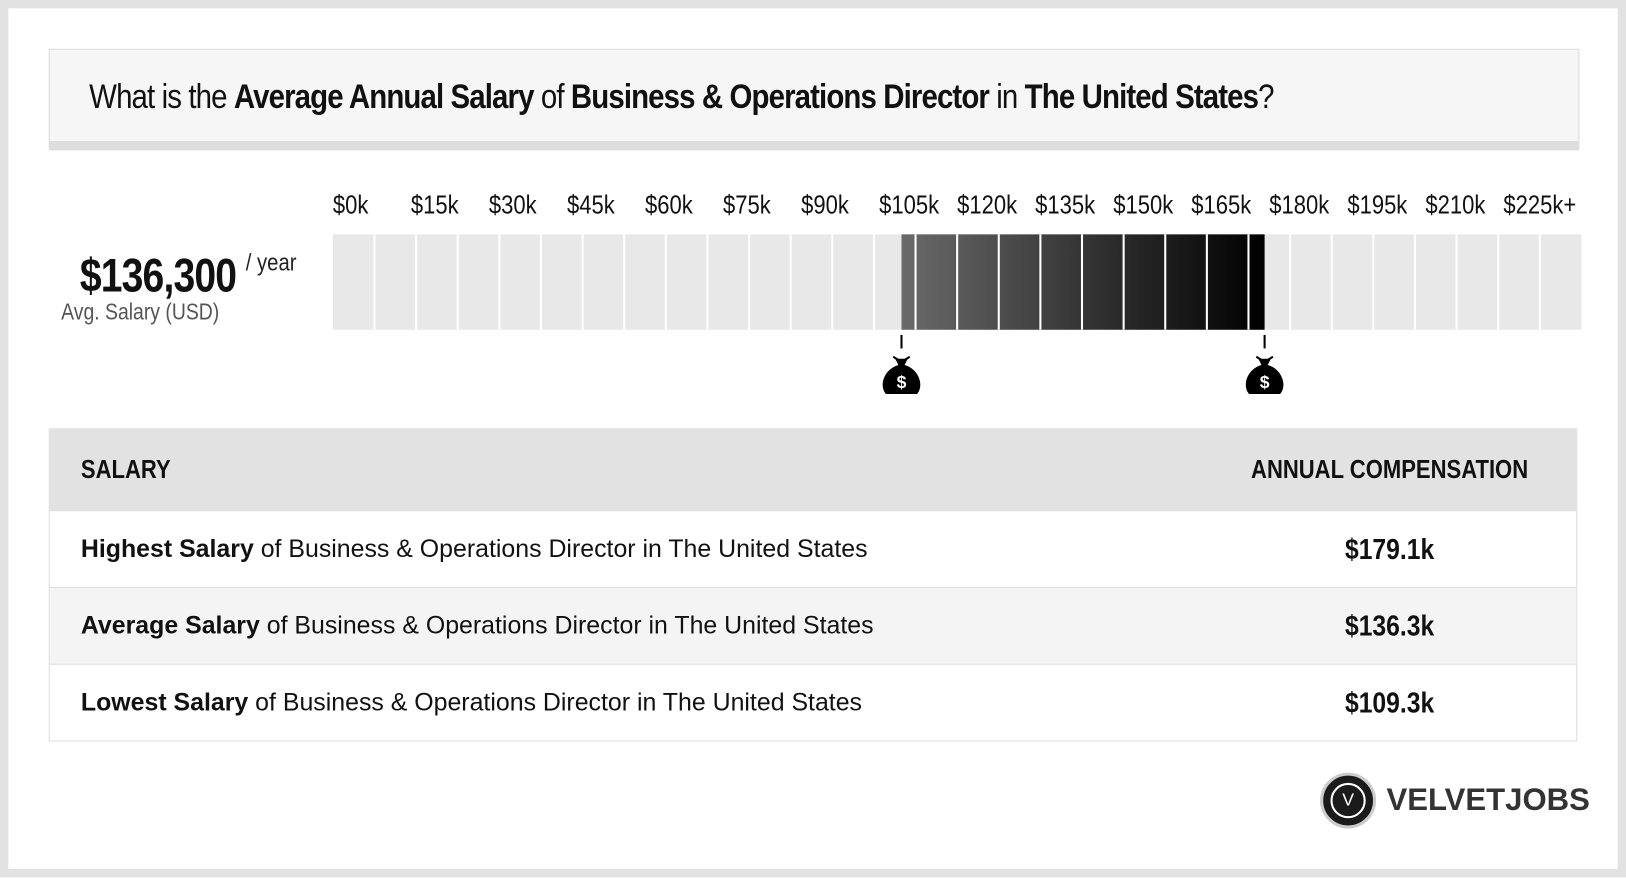 The height and width of the screenshot is (878, 1626). What do you see at coordinates (271, 262) in the screenshot?
I see `average-unit: / year` at bounding box center [271, 262].